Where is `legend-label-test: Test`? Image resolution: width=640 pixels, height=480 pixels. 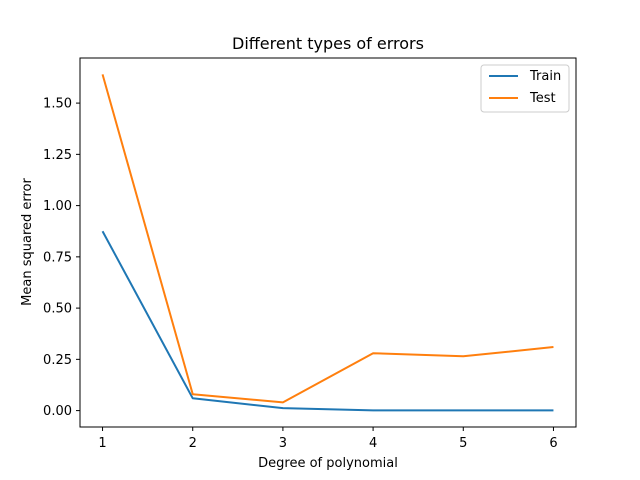 legend-label-test: Test is located at coordinates (542, 98).